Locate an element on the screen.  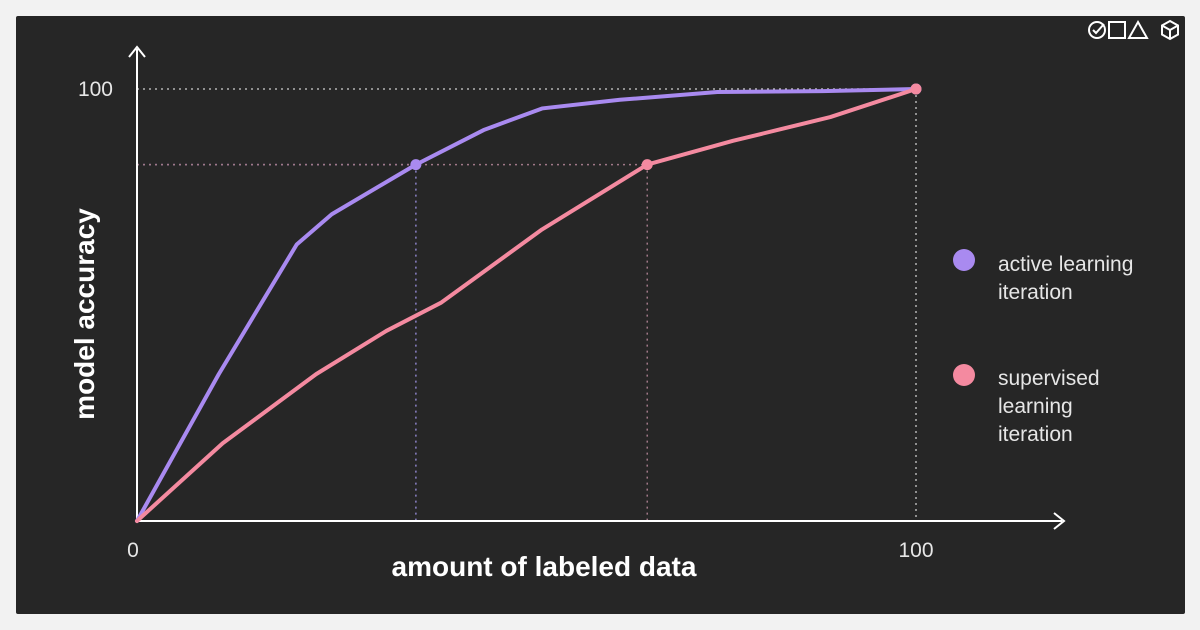
x-tick-0: 0 is located at coordinates (133, 550).